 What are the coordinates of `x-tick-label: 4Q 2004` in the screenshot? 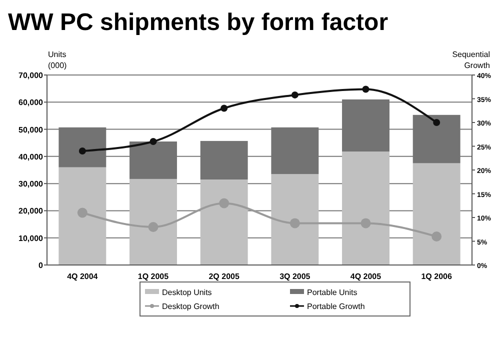 It's located at (82, 276).